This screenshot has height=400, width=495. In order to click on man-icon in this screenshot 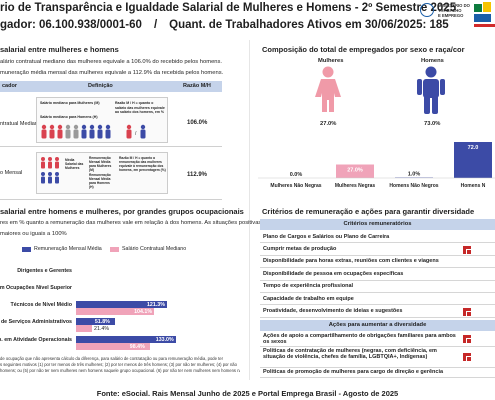, I will do `click(431, 90)`.